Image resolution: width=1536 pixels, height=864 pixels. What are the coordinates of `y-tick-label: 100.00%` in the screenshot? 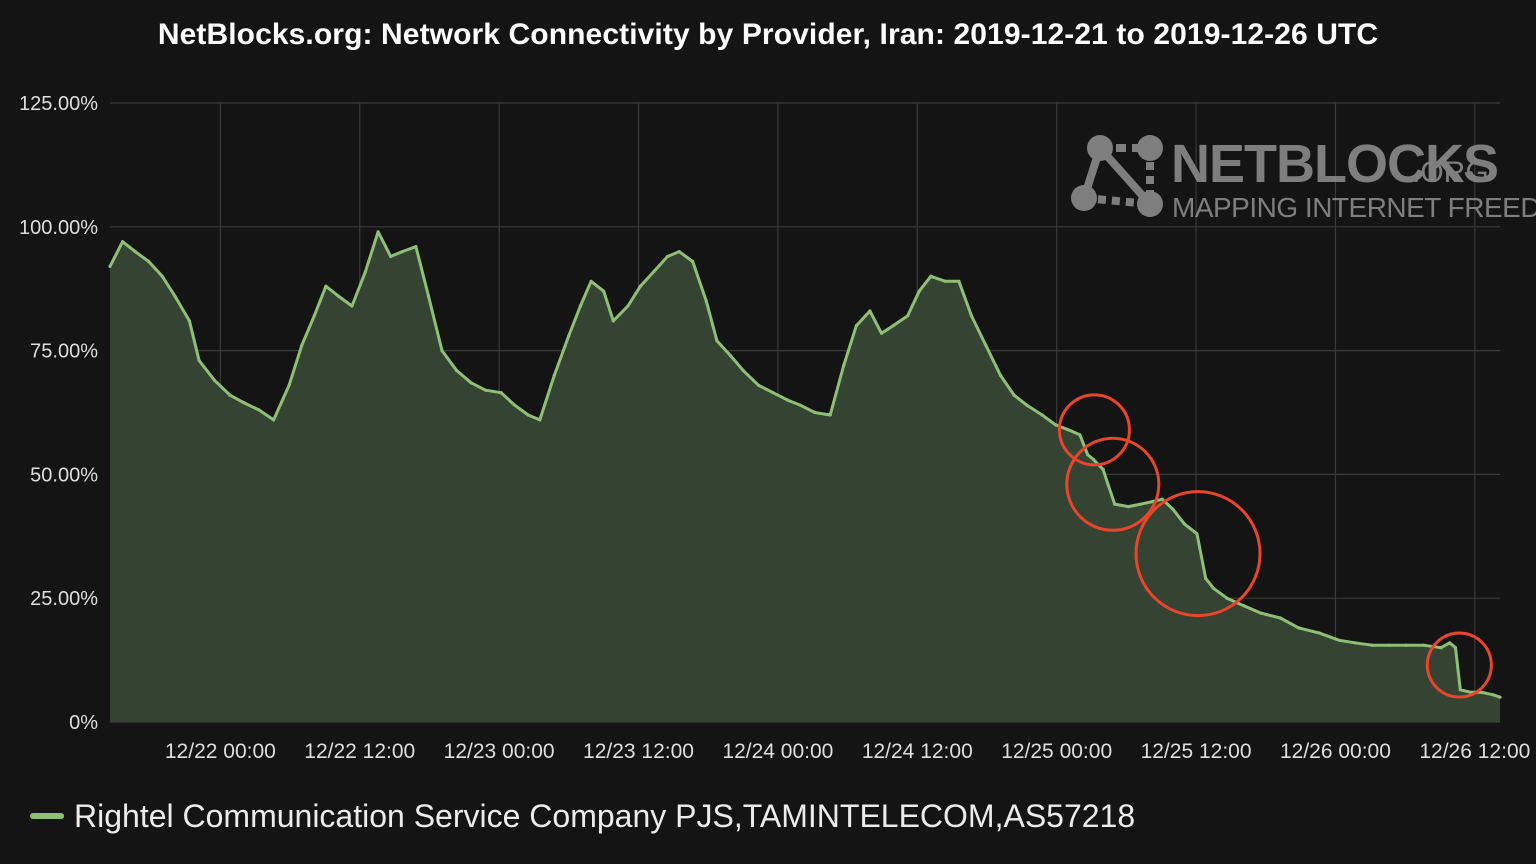 It's located at (58, 228).